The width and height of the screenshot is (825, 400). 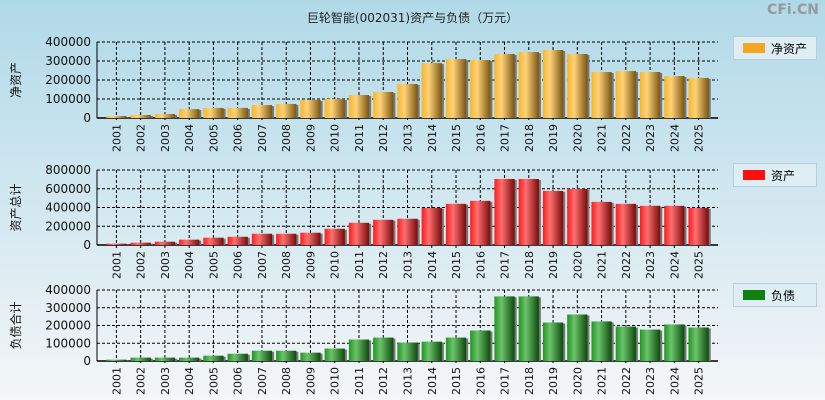 What do you see at coordinates (699, 138) in the screenshot?
I see `x-tick-label: 2025` at bounding box center [699, 138].